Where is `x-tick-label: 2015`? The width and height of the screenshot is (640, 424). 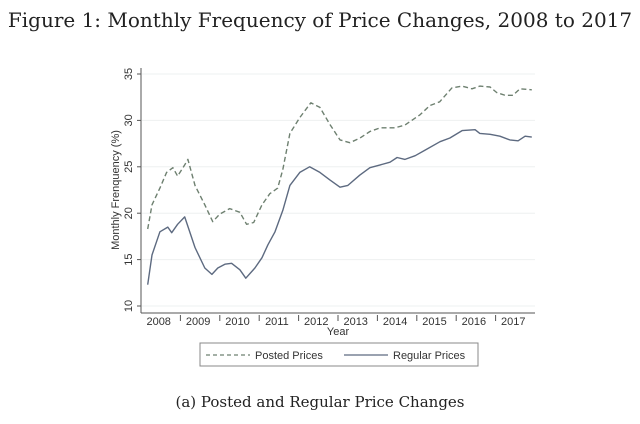 x-tick-label: 2015 is located at coordinates (434, 322).